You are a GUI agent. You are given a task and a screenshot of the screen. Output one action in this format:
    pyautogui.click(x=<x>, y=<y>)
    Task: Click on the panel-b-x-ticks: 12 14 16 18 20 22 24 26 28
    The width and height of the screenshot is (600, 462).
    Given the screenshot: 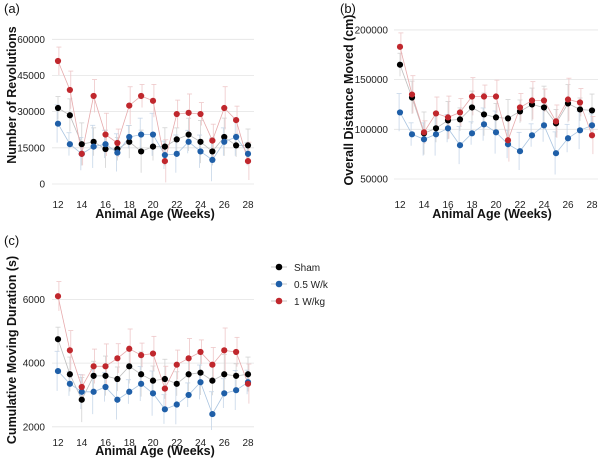 What is the action you would take?
    pyautogui.click(x=496, y=205)
    